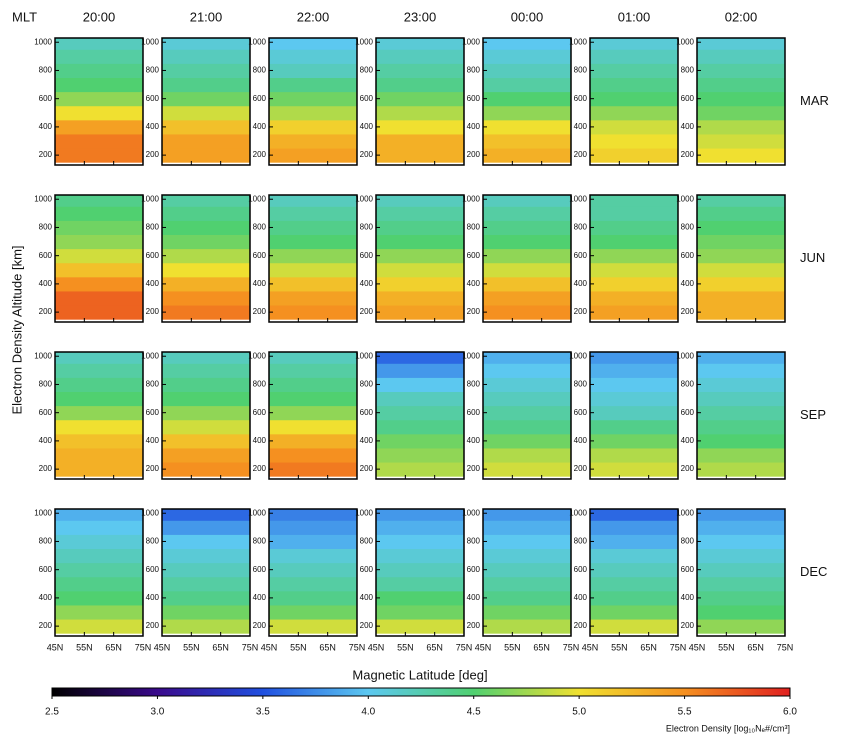  I want to click on y-axis-label: Electron Density Altitude [km], so click(16, 329).